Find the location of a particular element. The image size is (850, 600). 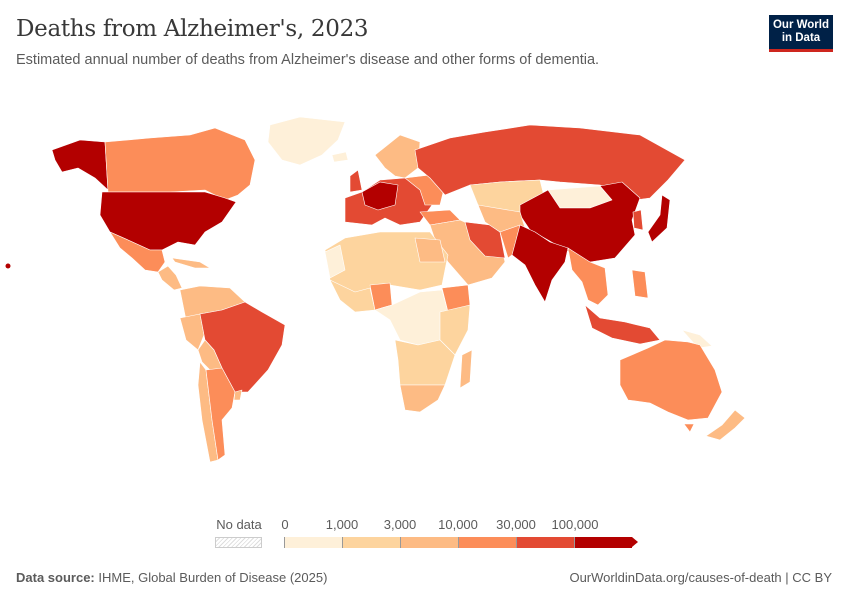

country-peru is located at coordinates (192, 332).